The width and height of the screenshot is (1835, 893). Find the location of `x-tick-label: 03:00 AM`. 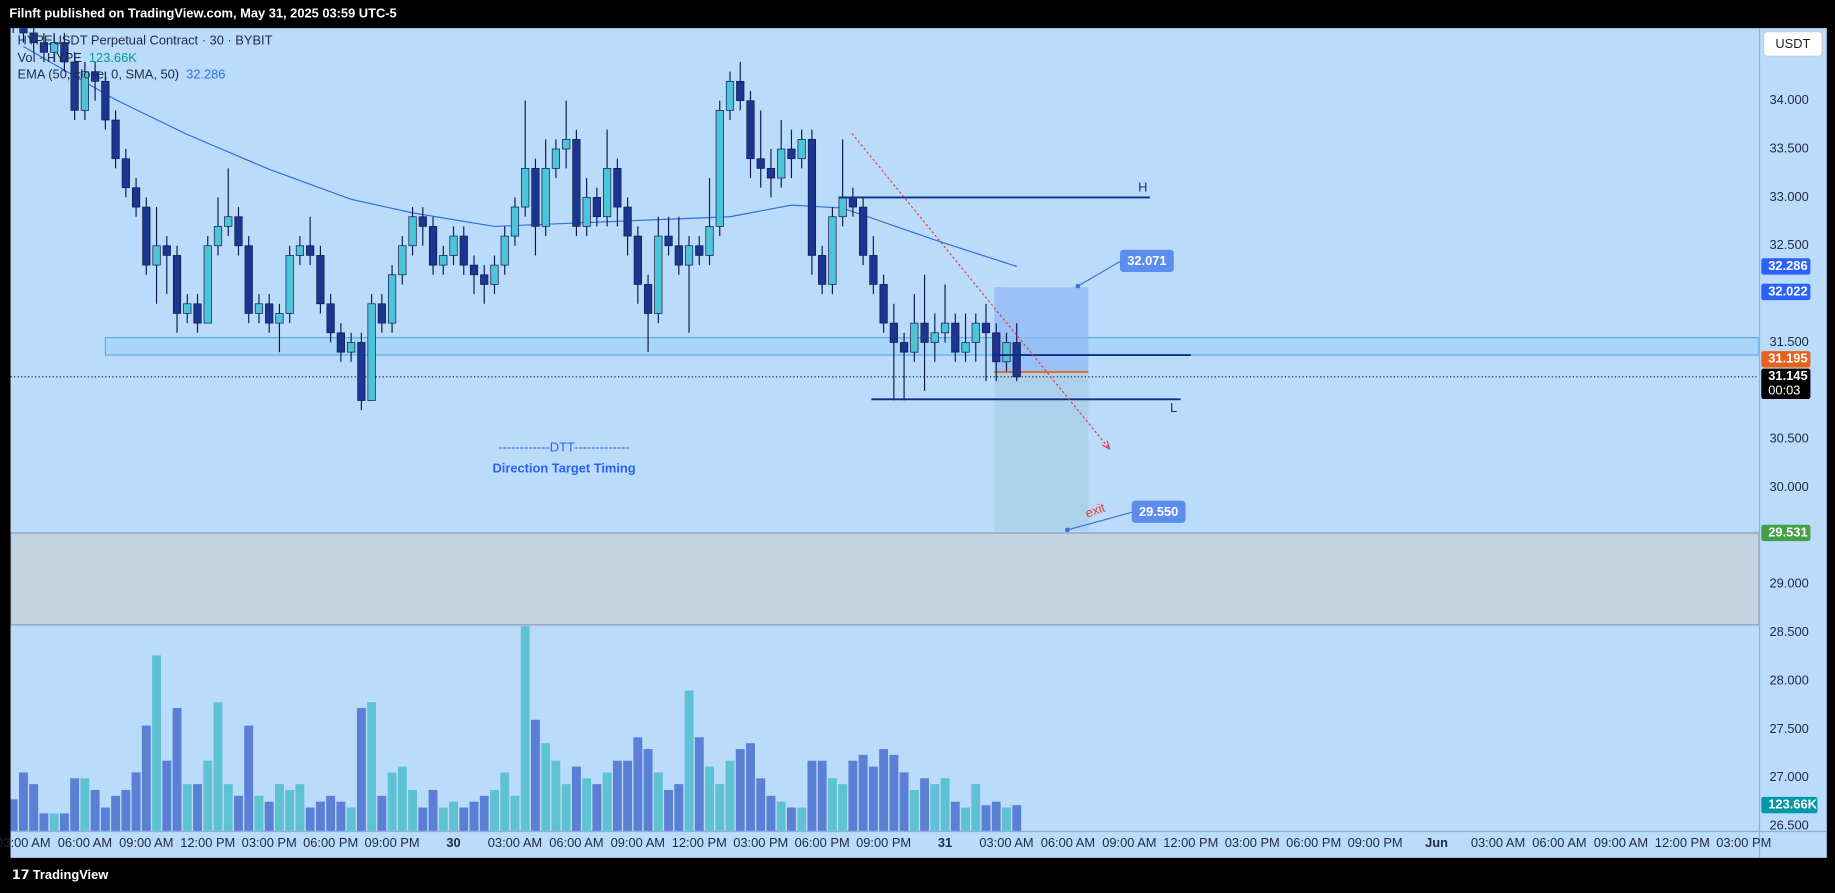

x-tick-label: 03:00 AM is located at coordinates (1006, 842).